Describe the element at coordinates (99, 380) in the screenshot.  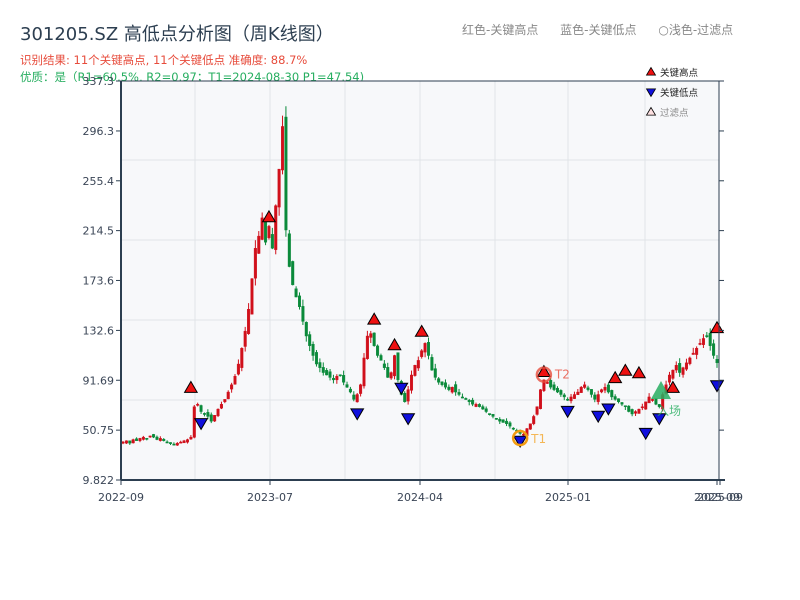
I see `y-tick-label: 91.69` at that location.